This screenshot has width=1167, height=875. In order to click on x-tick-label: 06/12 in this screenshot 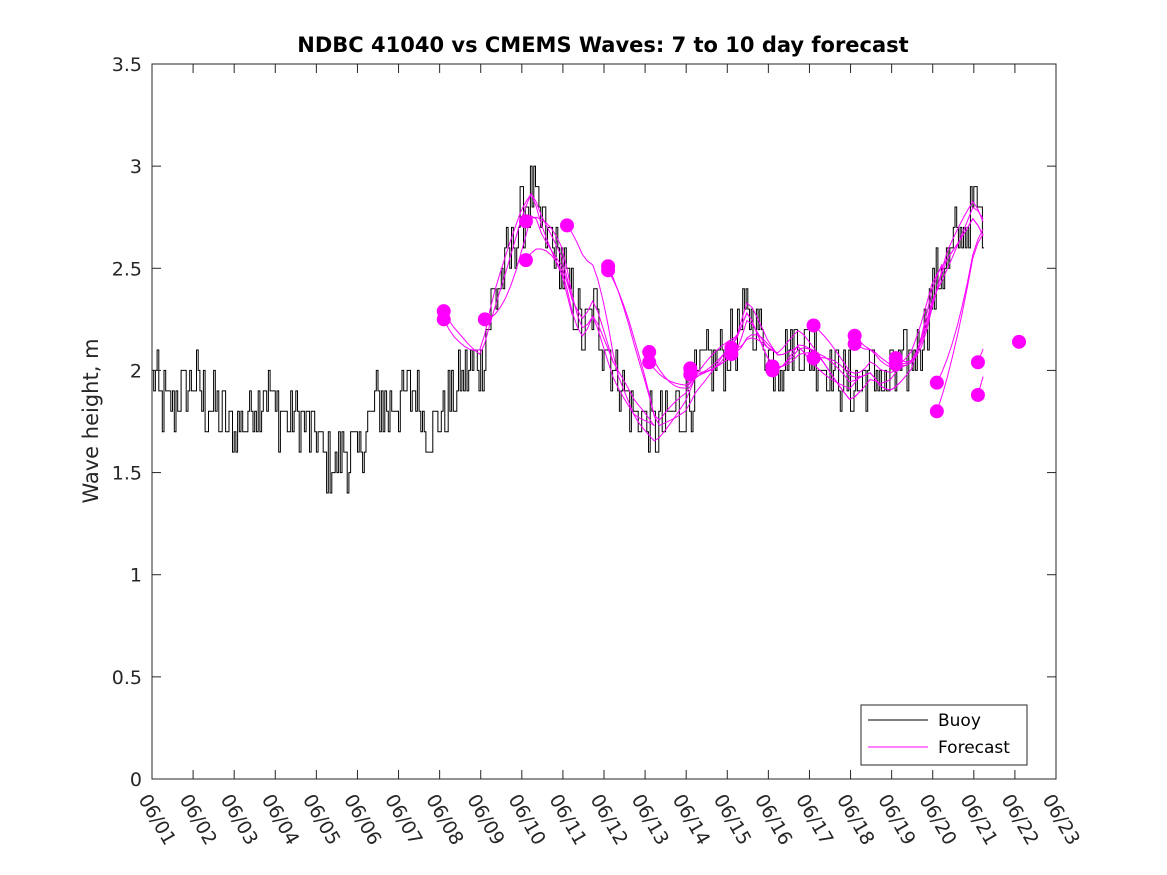, I will do `click(609, 820)`.